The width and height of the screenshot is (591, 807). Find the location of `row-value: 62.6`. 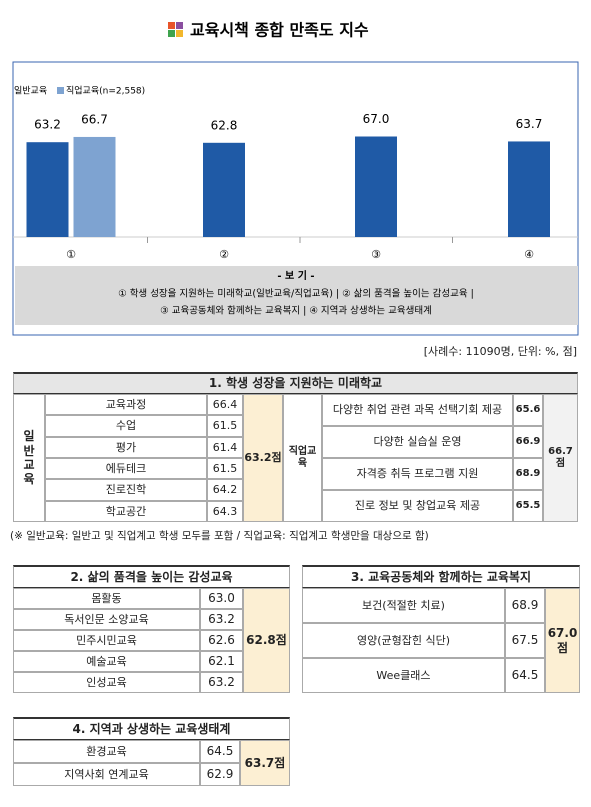

row-value: 62.6 is located at coordinates (221, 640).